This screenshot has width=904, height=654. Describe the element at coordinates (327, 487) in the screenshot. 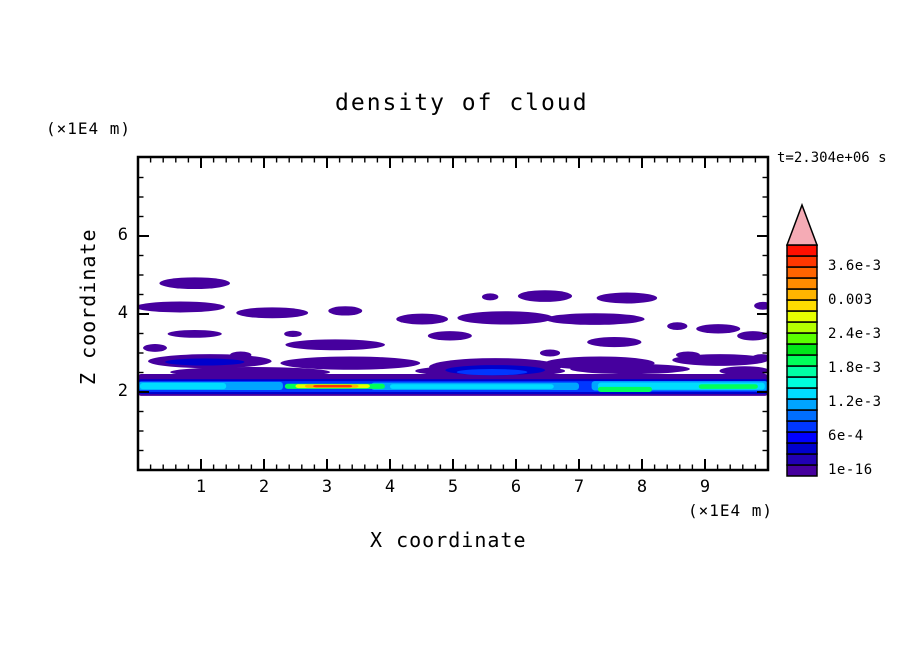

I see `x-tick-label: 3` at that location.